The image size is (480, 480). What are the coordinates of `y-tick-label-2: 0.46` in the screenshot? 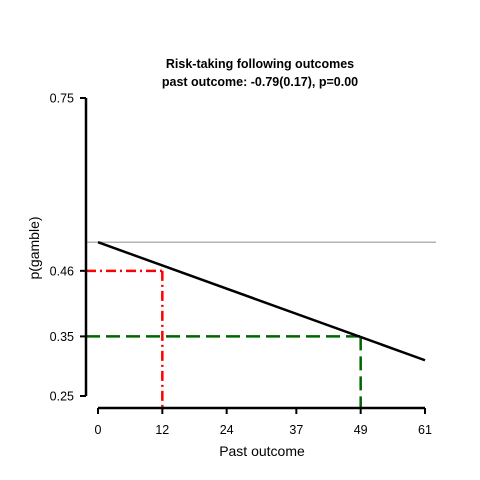 It's located at (62, 271).